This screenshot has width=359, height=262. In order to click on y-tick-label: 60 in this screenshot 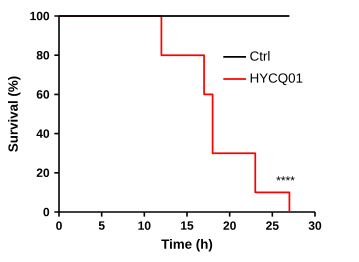, I will do `click(43, 94)`.